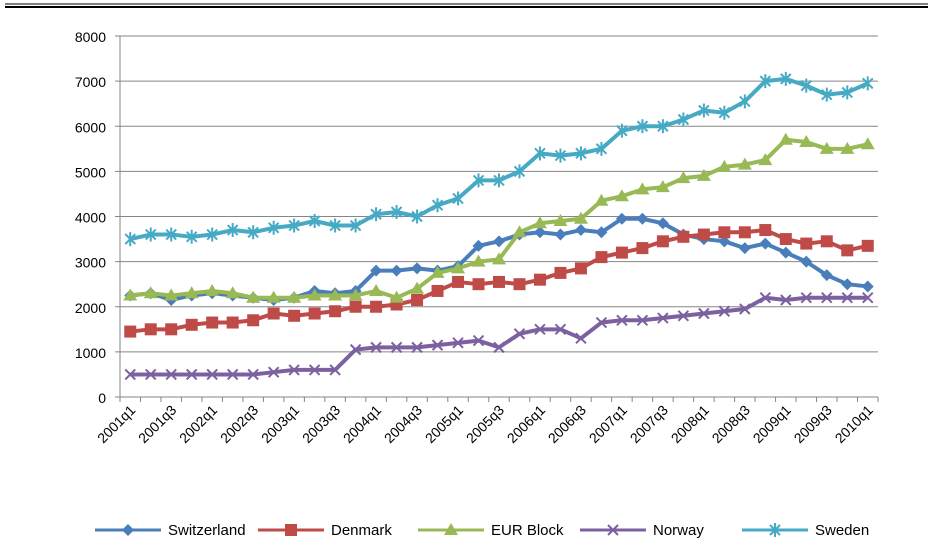 This screenshot has height=546, width=933. I want to click on x-tick-label: 2004q3, so click(403, 424).